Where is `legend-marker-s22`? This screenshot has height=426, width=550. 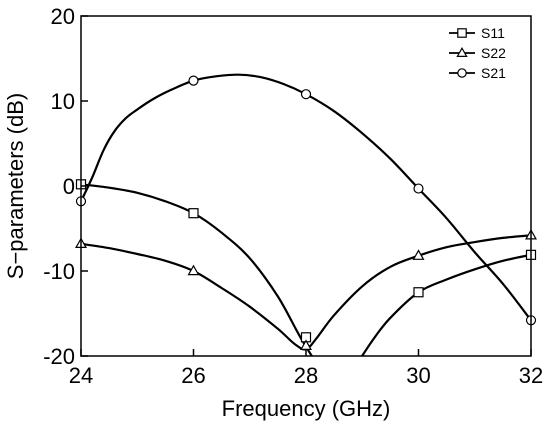 legend-marker-s22 is located at coordinates (462, 51).